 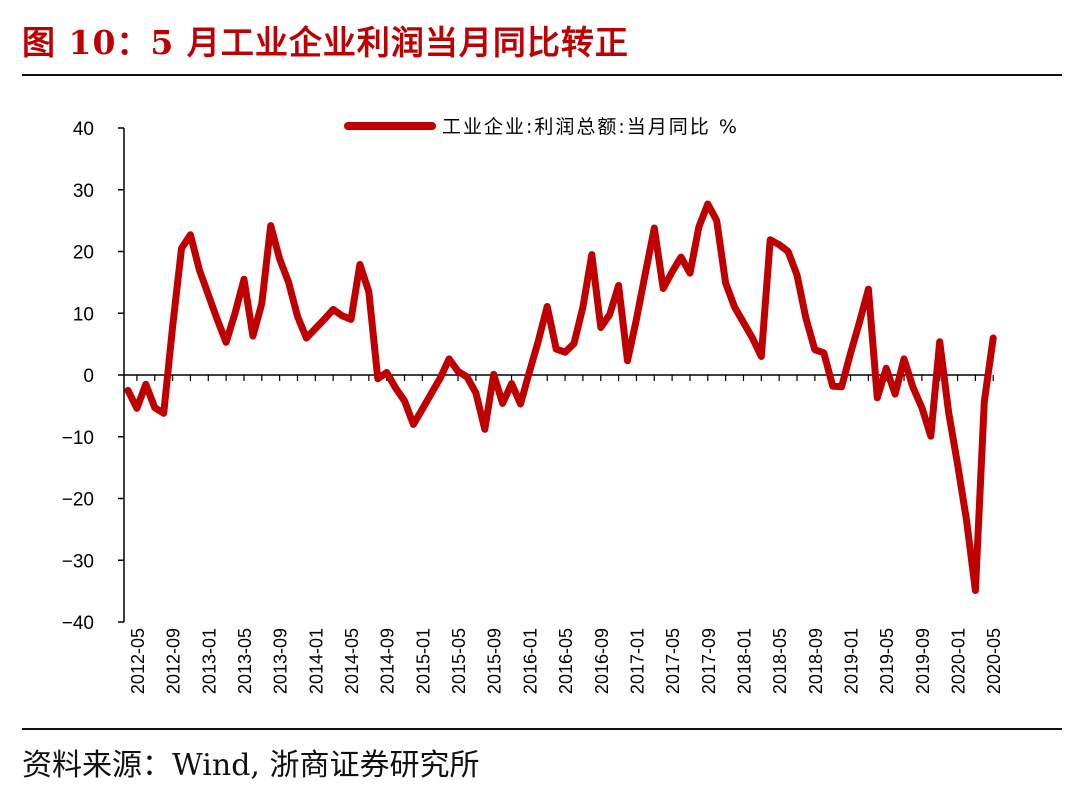 What do you see at coordinates (78, 438) in the screenshot?
I see `y-tick-label: −10` at bounding box center [78, 438].